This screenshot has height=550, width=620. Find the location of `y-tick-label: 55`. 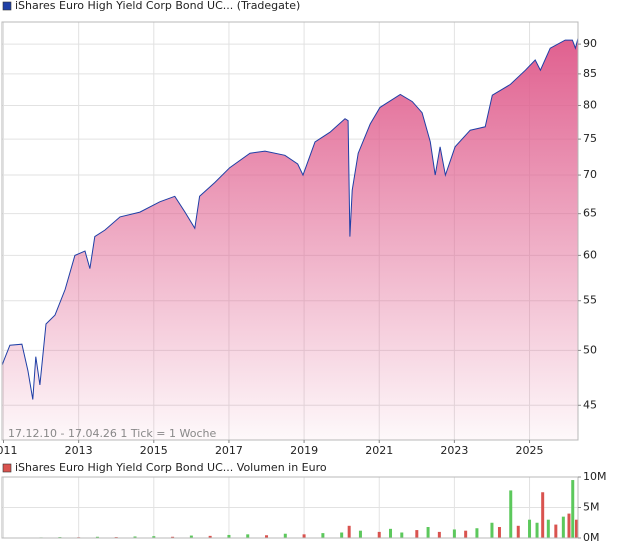

y-tick-label: 55 is located at coordinates (590, 300).